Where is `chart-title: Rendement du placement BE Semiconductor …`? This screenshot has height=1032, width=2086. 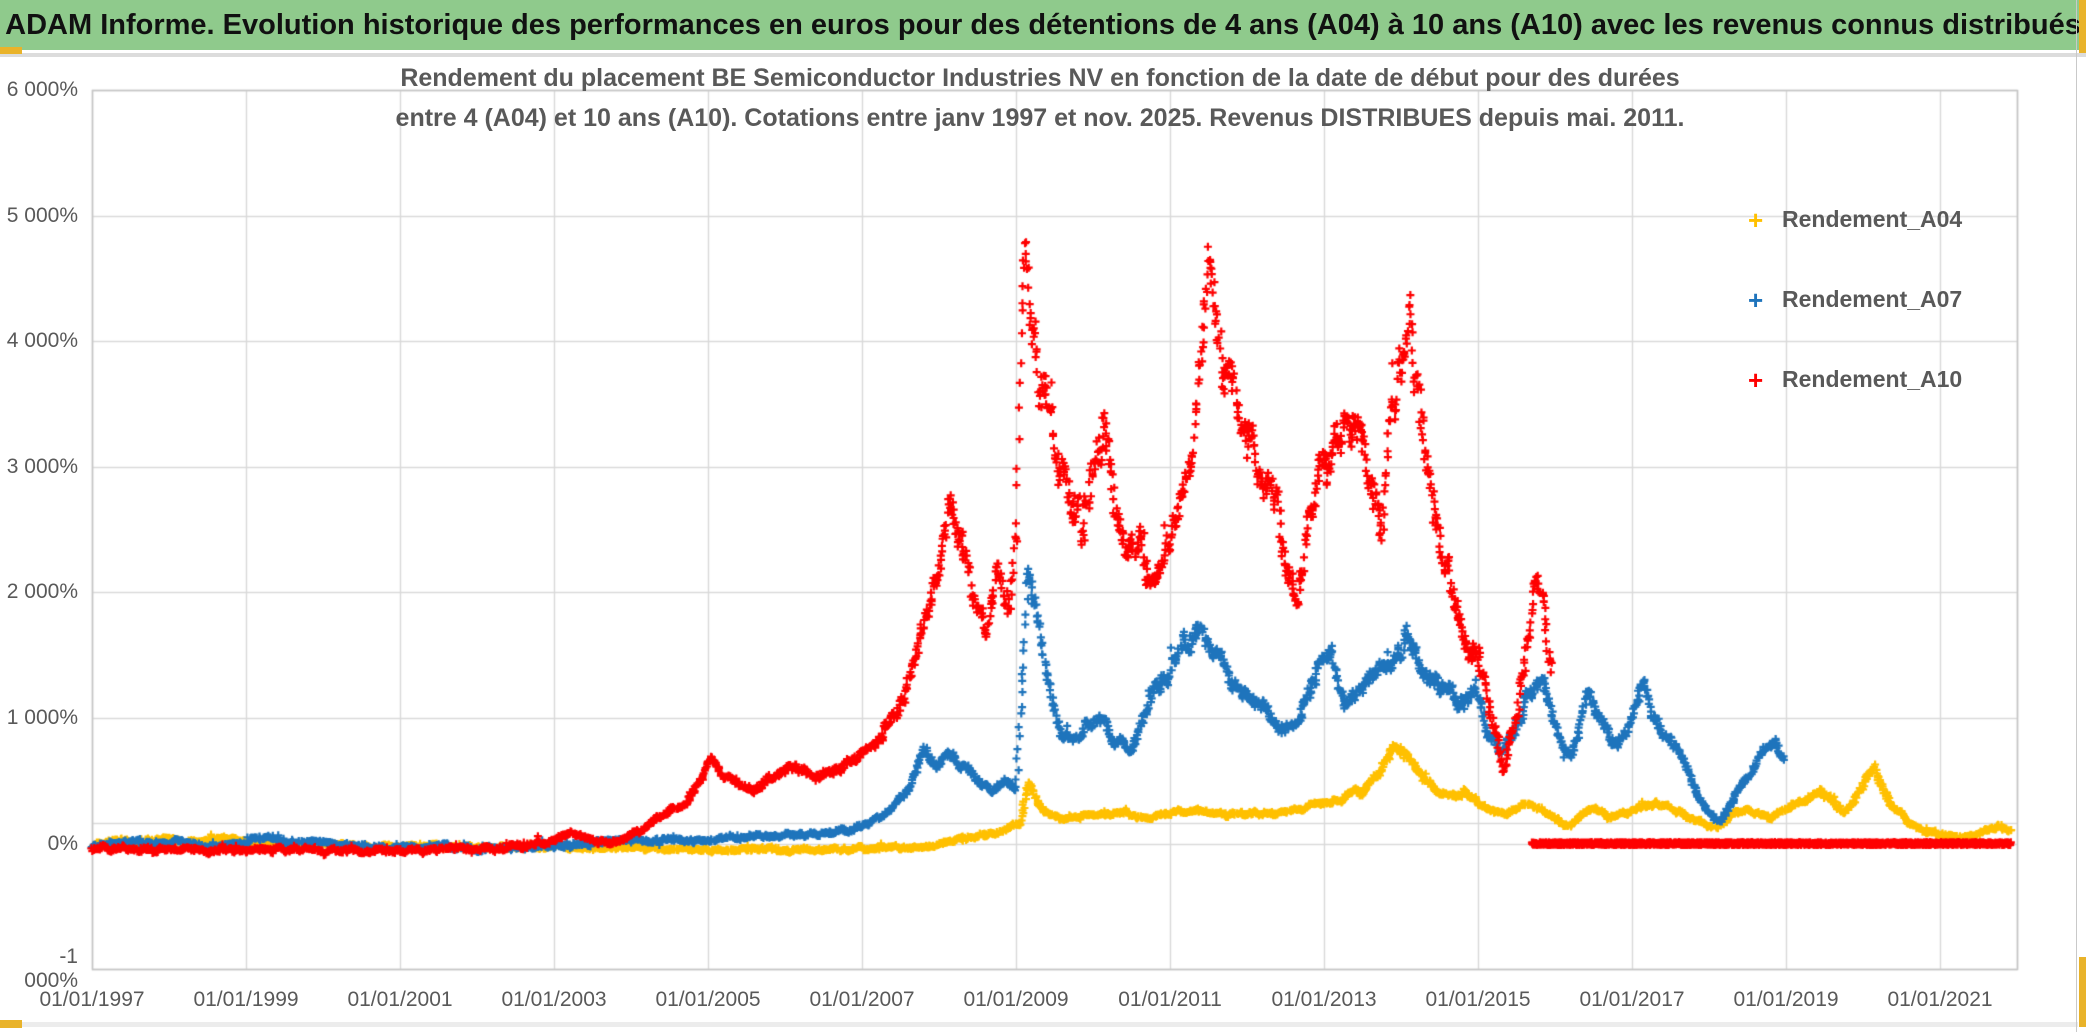 chart-title: Rendement du placement BE Semiconductor … is located at coordinates (1040, 98).